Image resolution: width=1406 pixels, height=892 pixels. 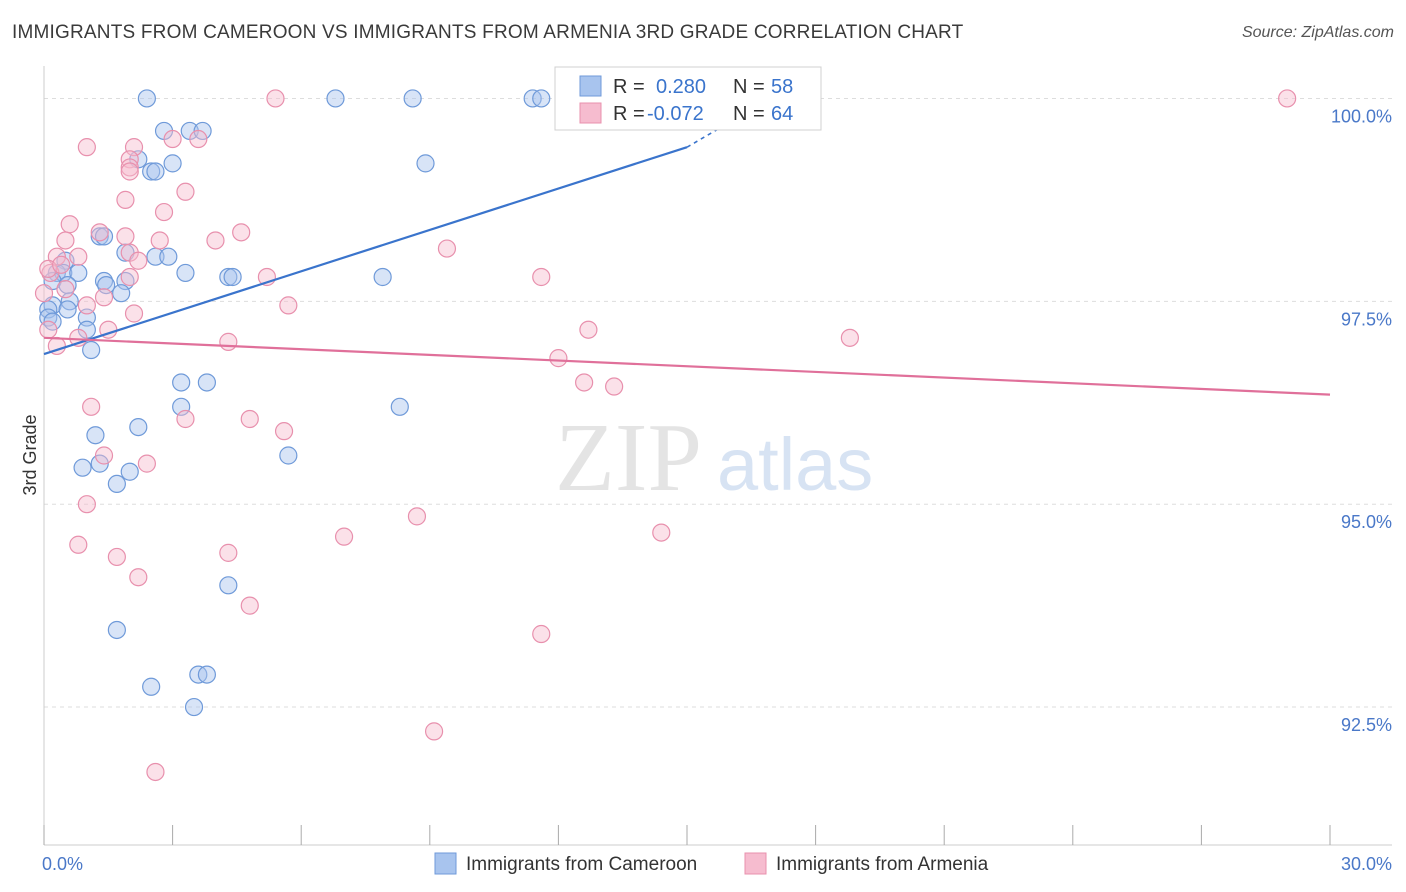 I want to click on armenia-trend-line, so click(x=687, y=366).